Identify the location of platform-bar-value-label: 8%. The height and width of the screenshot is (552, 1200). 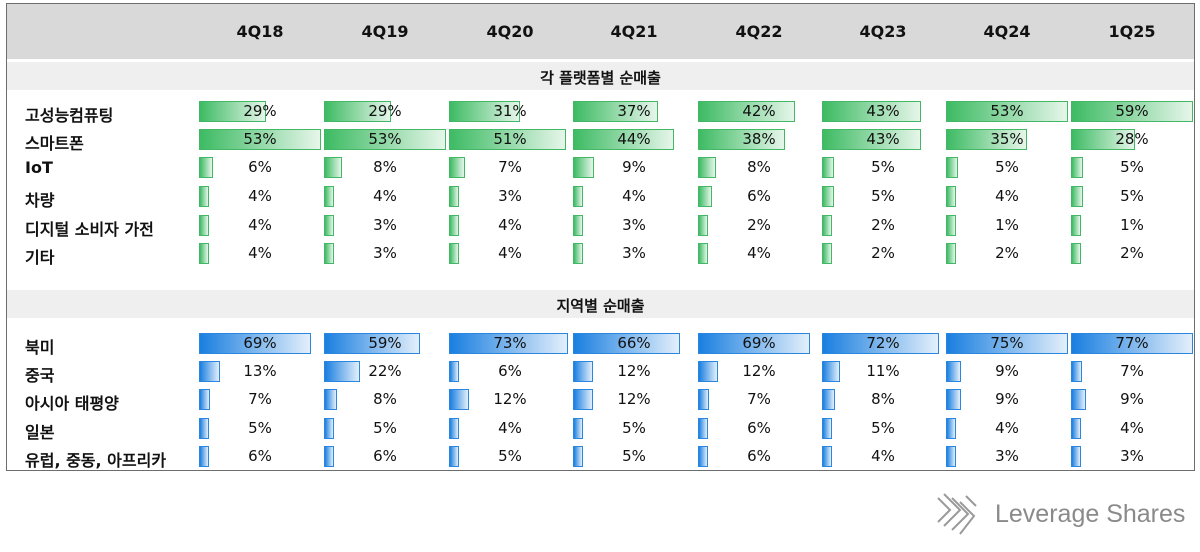
(385, 167).